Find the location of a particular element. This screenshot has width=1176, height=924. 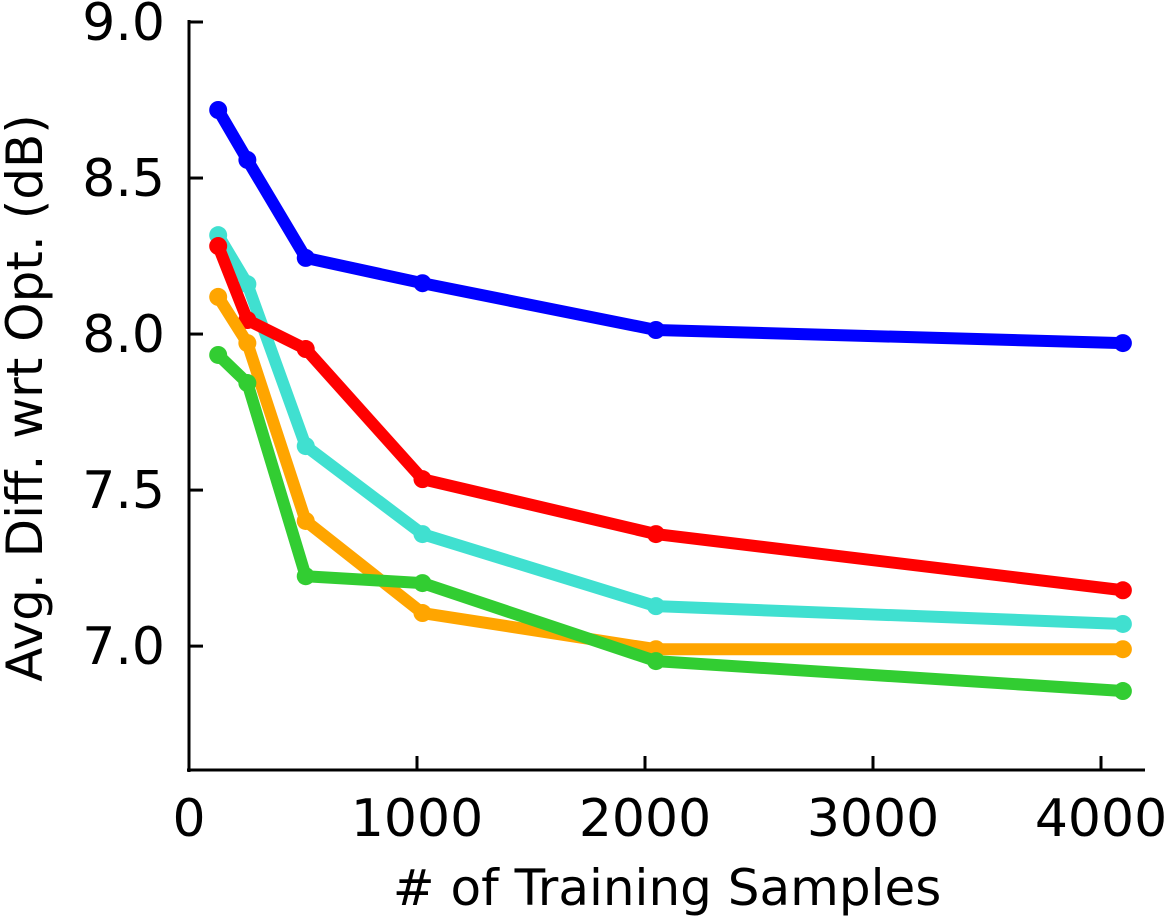

x-tick-label: 1000 is located at coordinates (417, 819).